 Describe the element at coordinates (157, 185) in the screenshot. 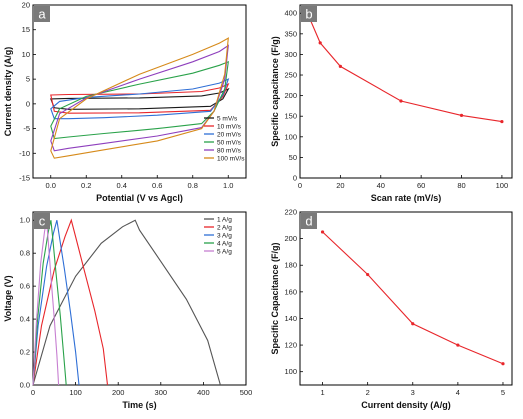

I see `x-tick-label: 0.6` at that location.